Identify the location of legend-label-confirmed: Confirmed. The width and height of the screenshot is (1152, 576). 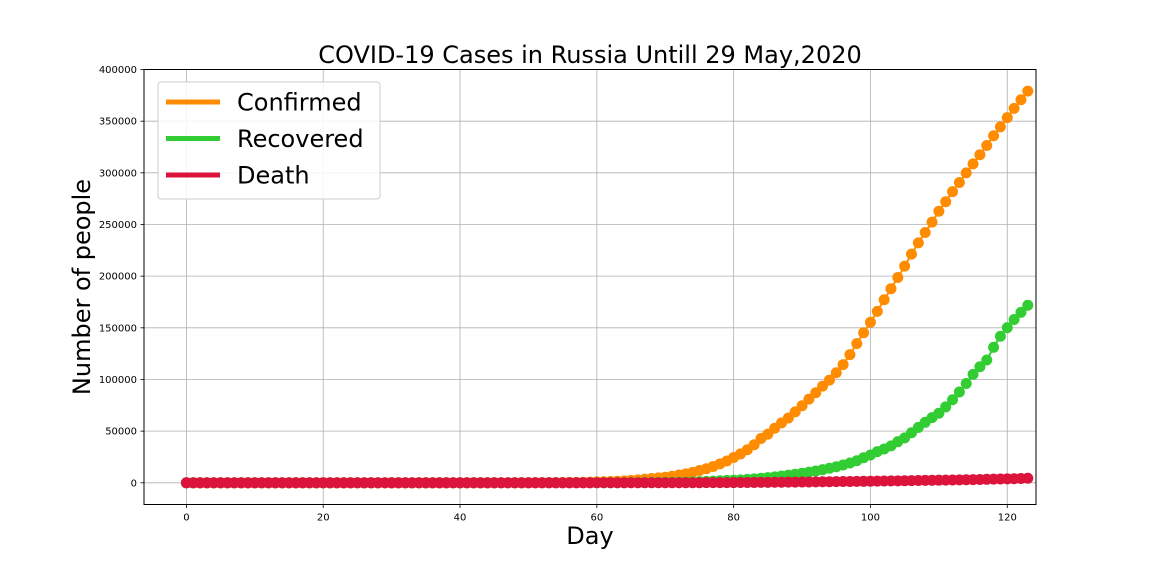
(299, 103).